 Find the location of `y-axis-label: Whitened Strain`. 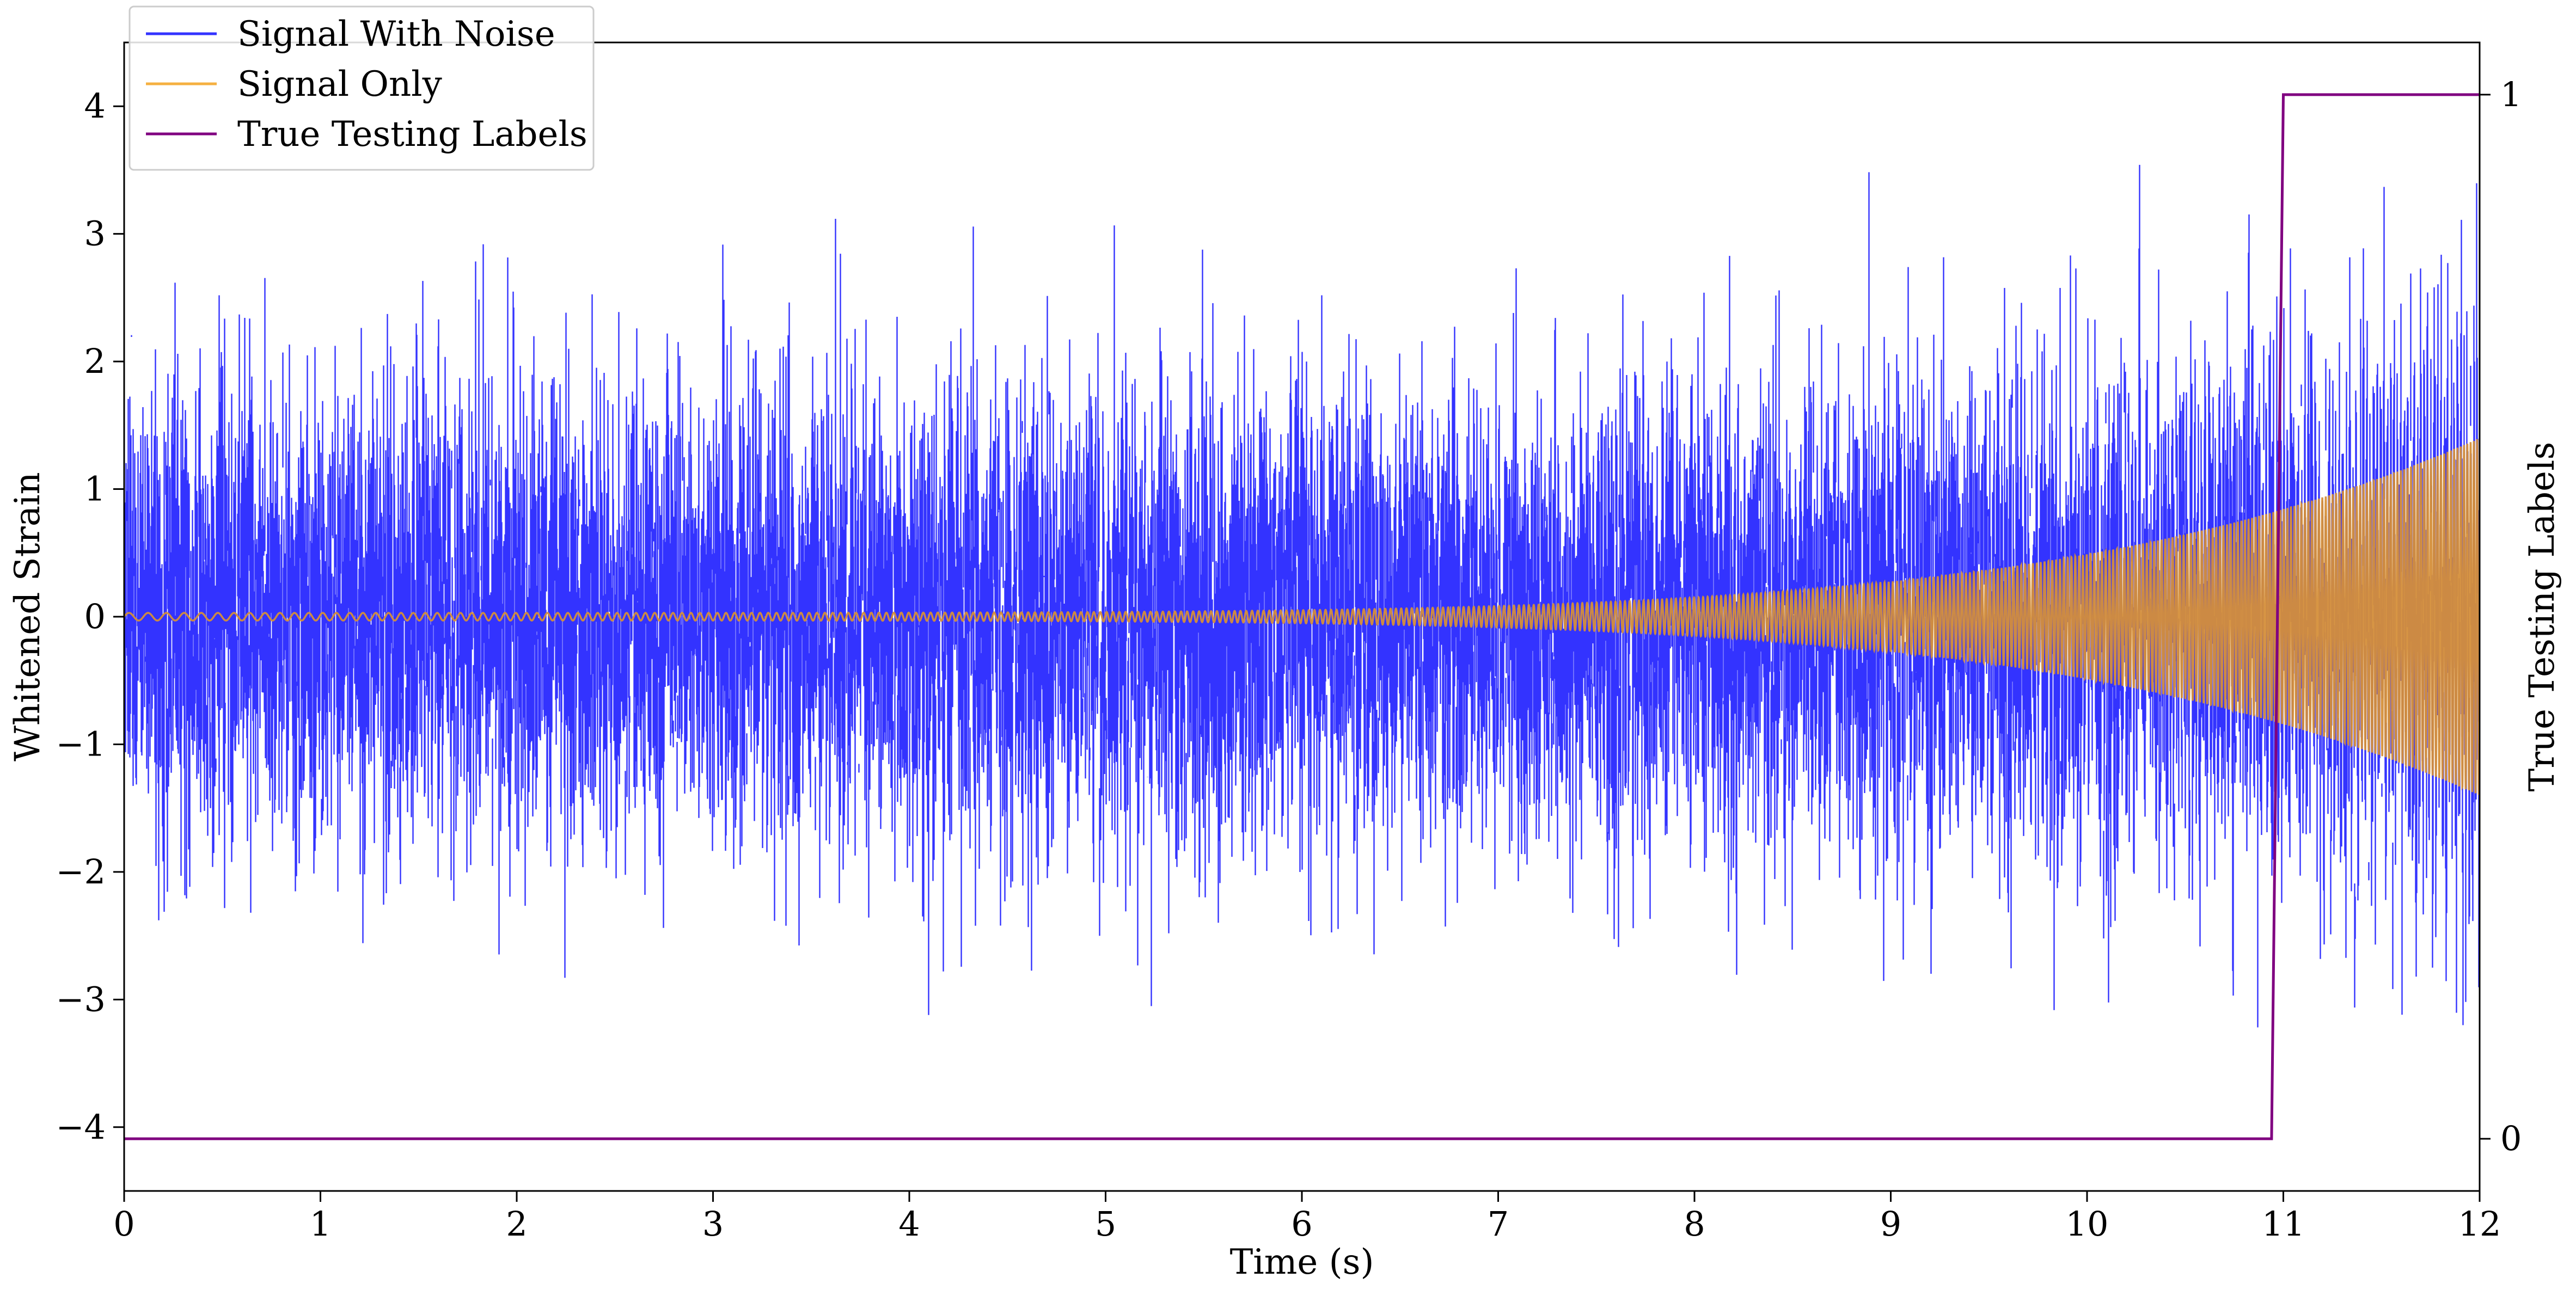

y-axis-label: Whitened Strain is located at coordinates (28, 617).